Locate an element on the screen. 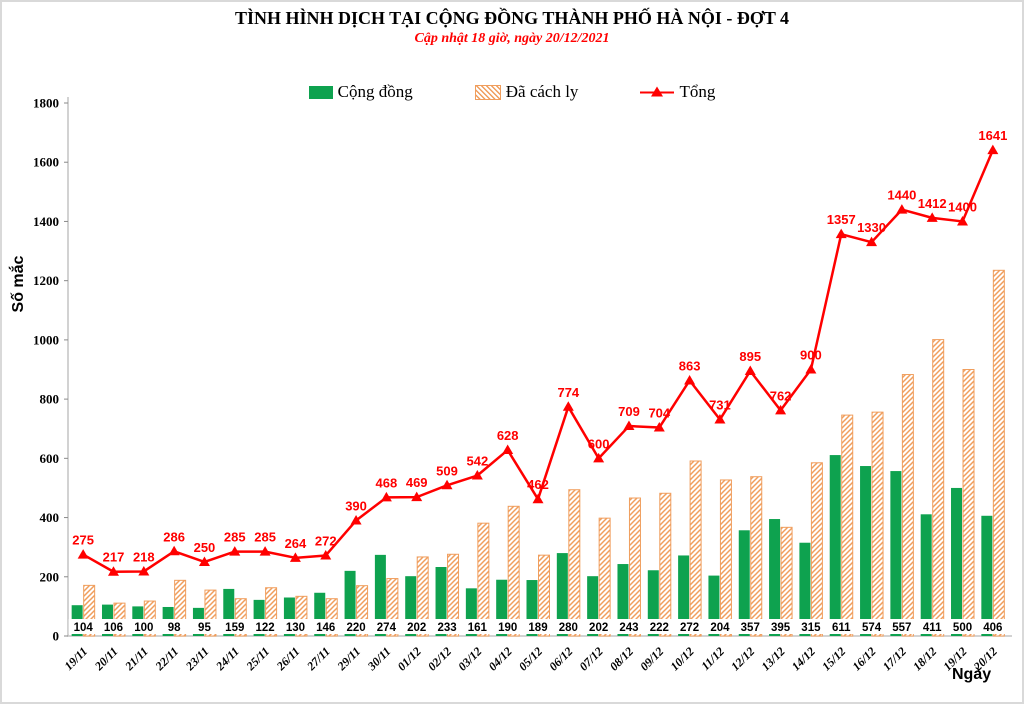 The height and width of the screenshot is (704, 1024). y-tick-label: 1600 is located at coordinates (46, 162).